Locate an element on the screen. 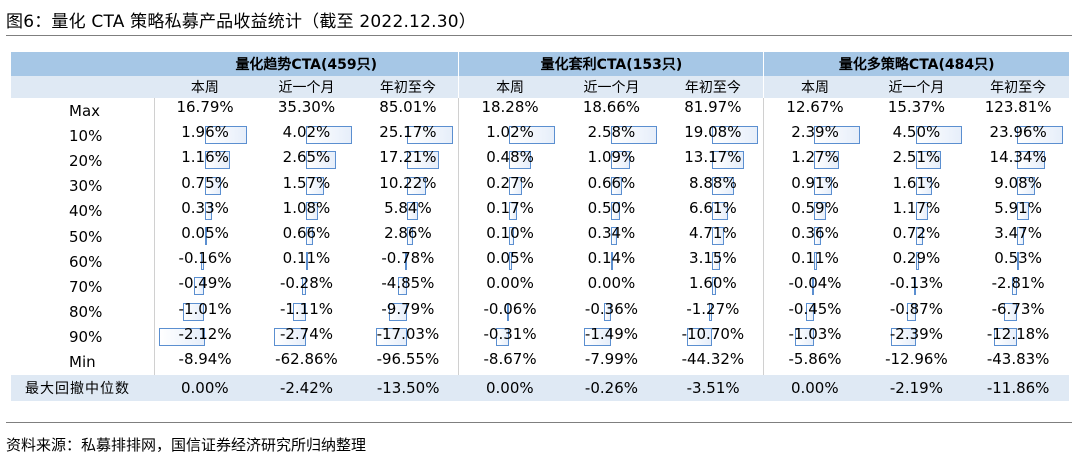 The image size is (1080, 464). table-cell: 3.15% is located at coordinates (713, 261).